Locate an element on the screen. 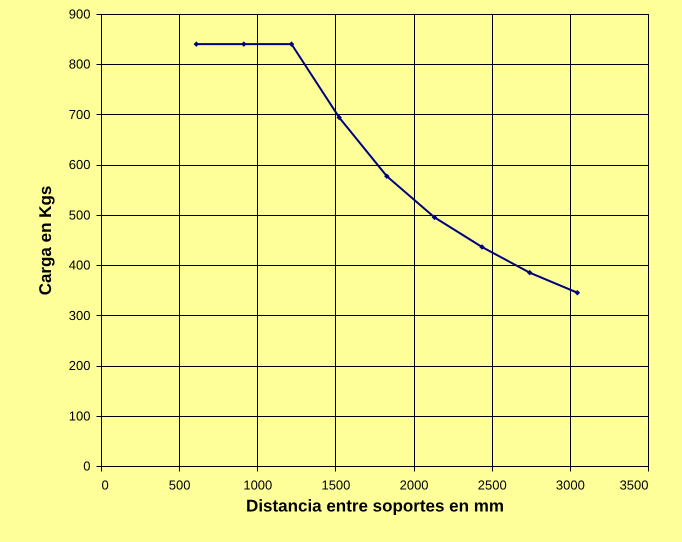 This screenshot has width=682, height=542. y-tick-label: 800 is located at coordinates (79, 64).